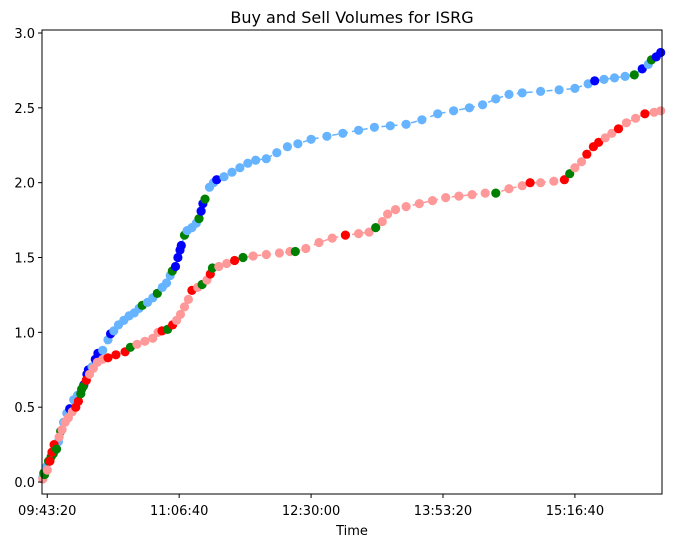  I want to click on x-tick-label: 12:30:00, so click(311, 511).